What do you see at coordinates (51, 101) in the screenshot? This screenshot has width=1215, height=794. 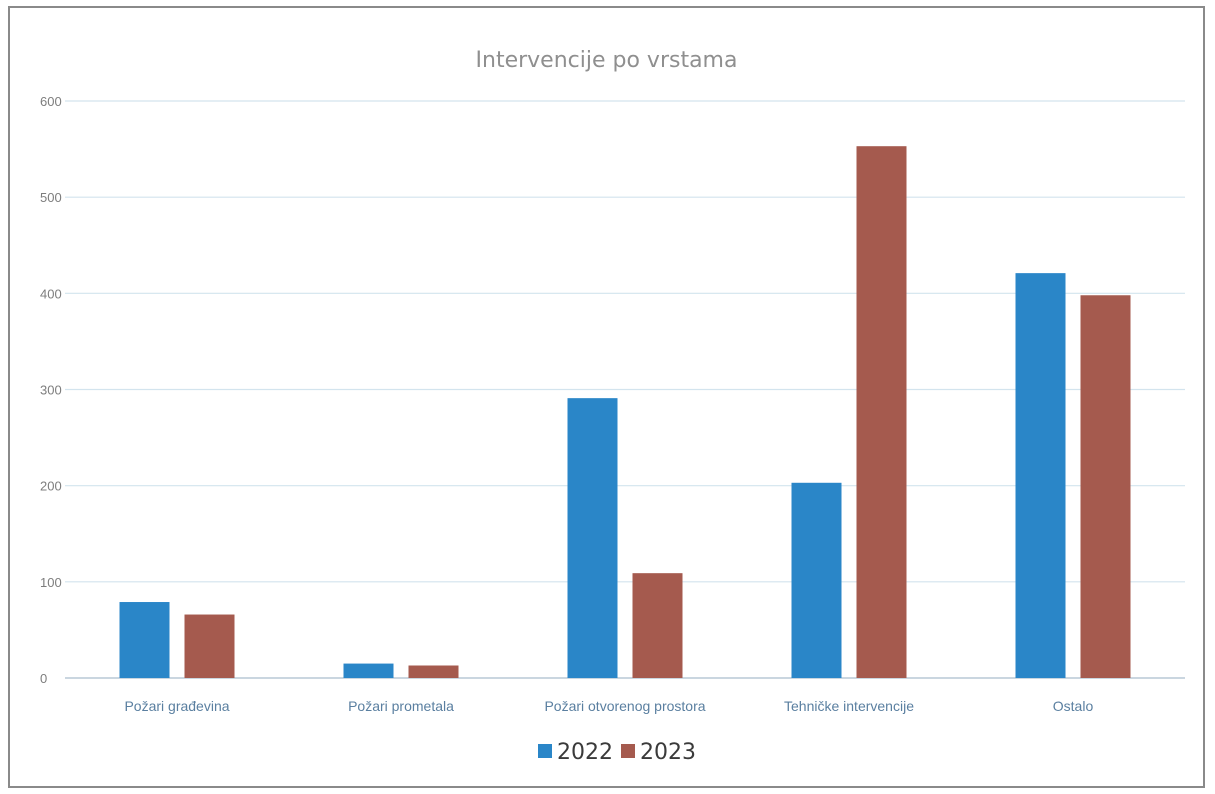 I see `y-tick-label: 600` at bounding box center [51, 101].